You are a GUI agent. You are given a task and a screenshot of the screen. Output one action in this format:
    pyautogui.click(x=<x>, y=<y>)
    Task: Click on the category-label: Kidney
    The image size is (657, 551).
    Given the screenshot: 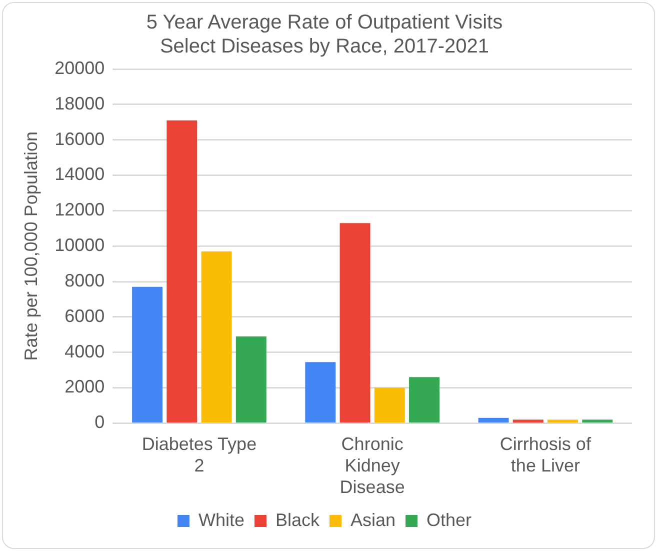 What is the action you would take?
    pyautogui.click(x=372, y=466)
    